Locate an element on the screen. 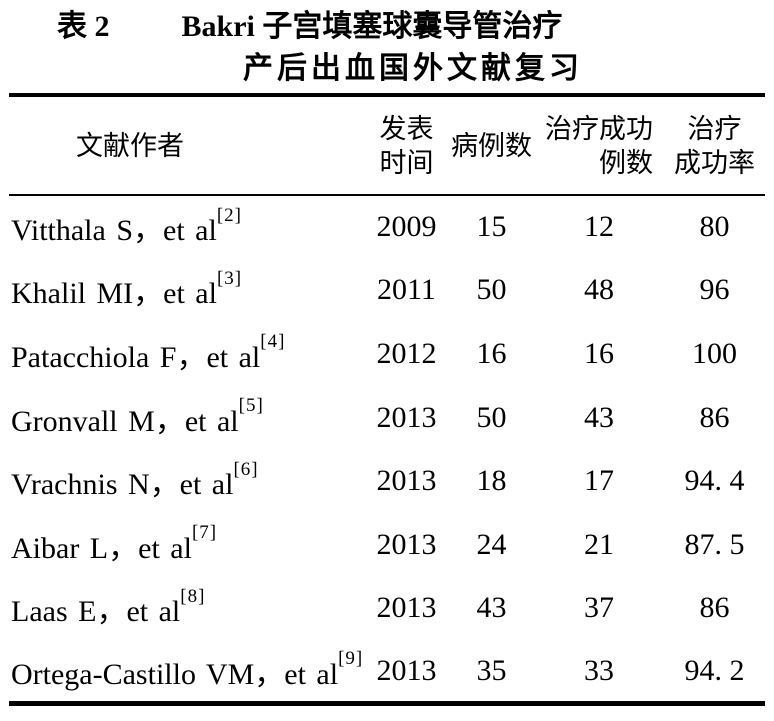 Image resolution: width=774 pixels, height=721 pixels. column-header-cases-label: 病例数 is located at coordinates (491, 145).